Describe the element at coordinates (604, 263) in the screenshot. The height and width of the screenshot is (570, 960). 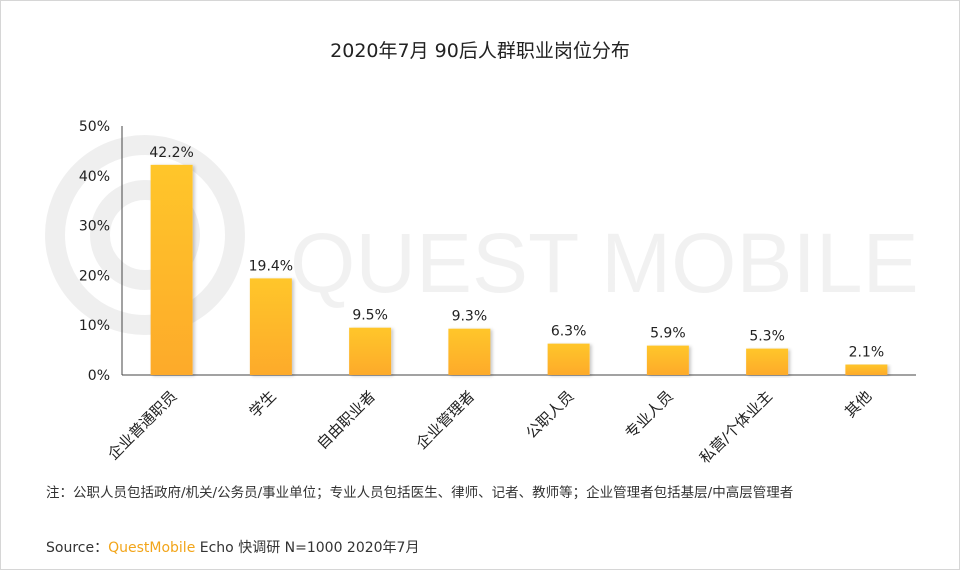
I see `svg-text: QUEST MOBILE` at that location.